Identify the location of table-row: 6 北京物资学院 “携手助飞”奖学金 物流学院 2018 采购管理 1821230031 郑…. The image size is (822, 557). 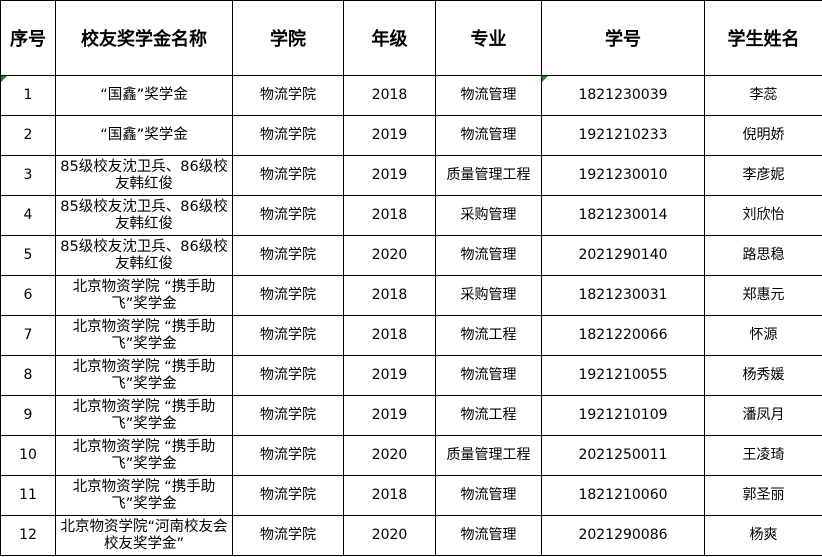
(411, 295).